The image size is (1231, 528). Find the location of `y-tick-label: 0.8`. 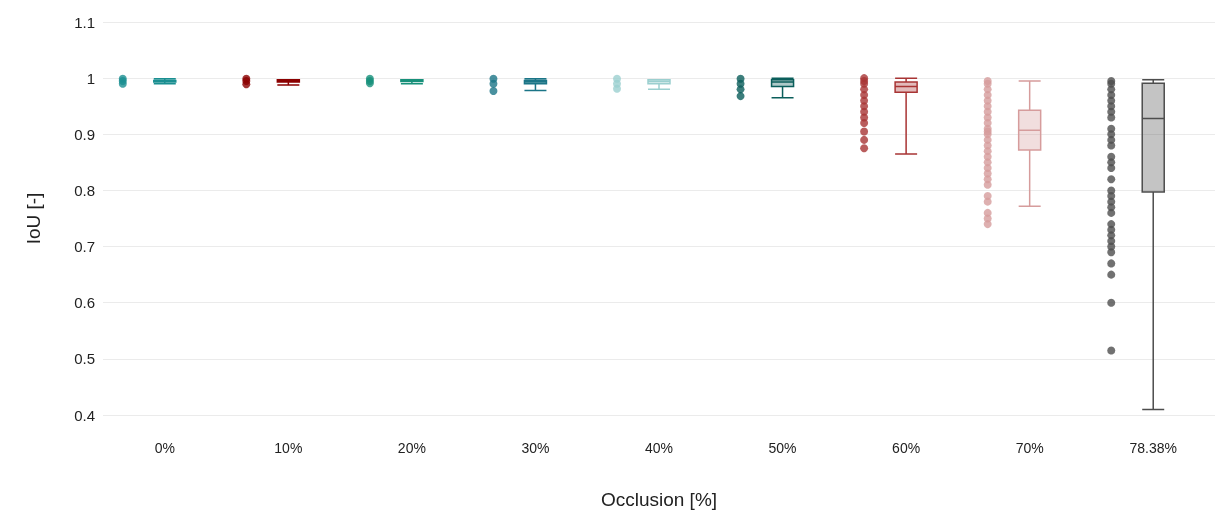

y-tick-label: 0.8 is located at coordinates (84, 190).